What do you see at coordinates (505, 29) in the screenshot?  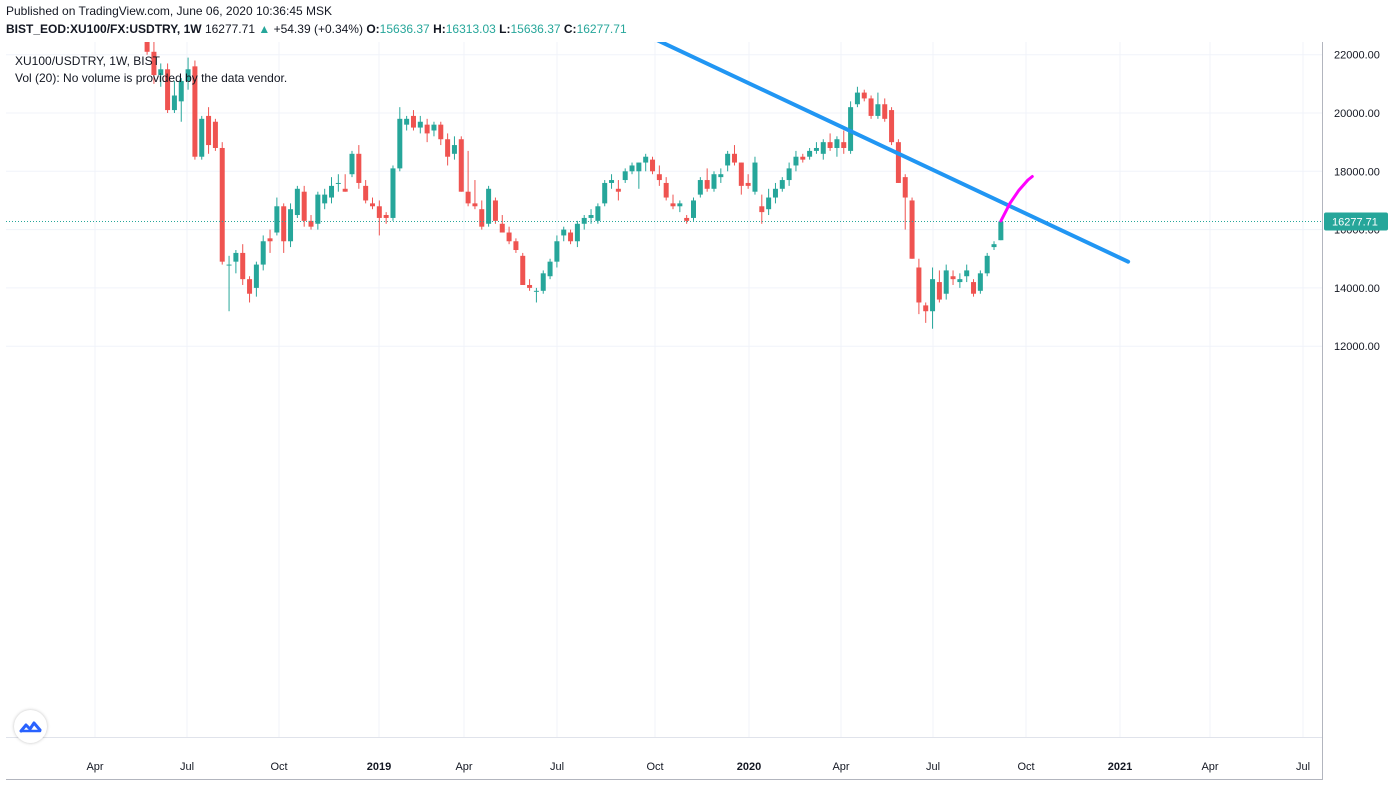 I see `low-label: L:` at bounding box center [505, 29].